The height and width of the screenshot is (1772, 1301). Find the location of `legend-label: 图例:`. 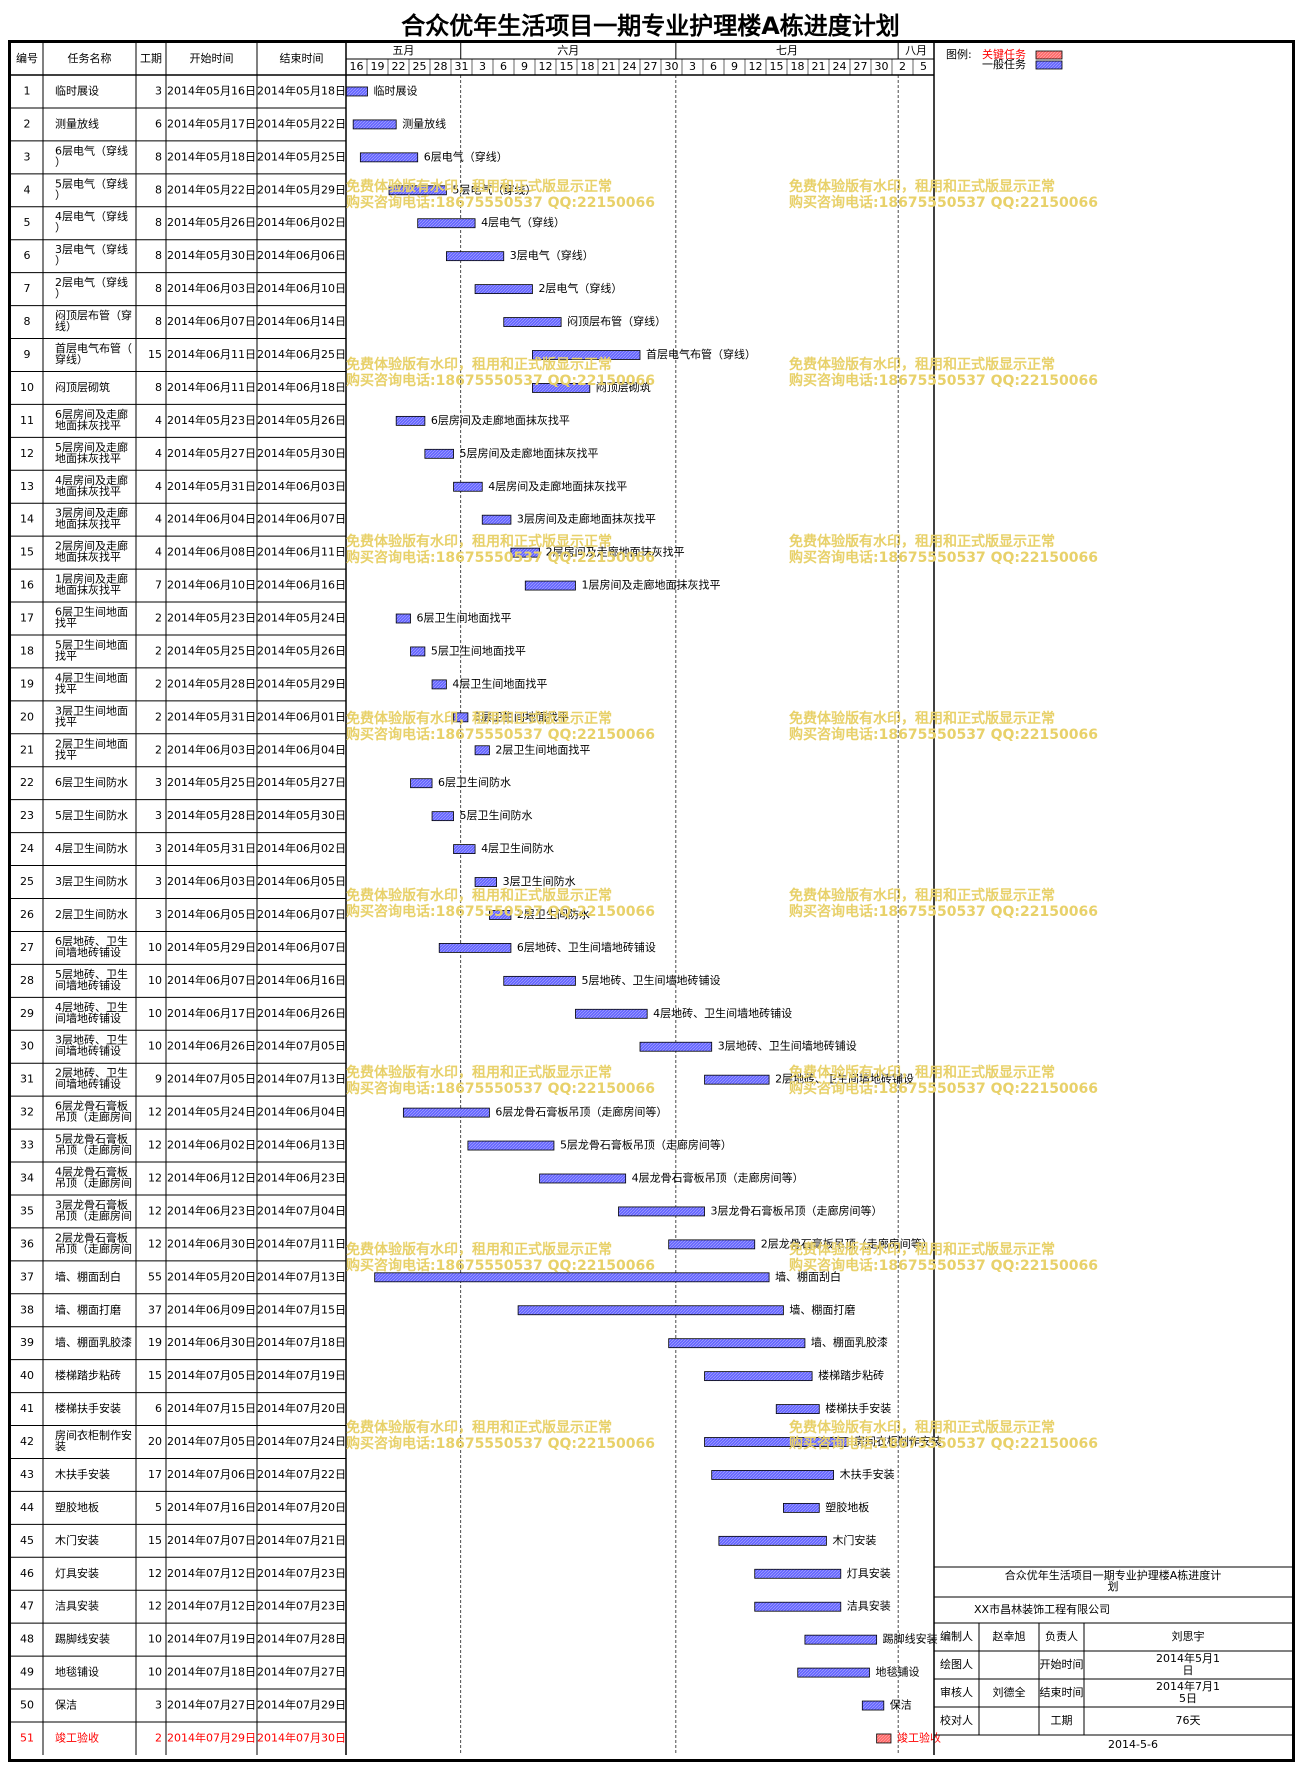

legend-label: 图例: is located at coordinates (959, 54).